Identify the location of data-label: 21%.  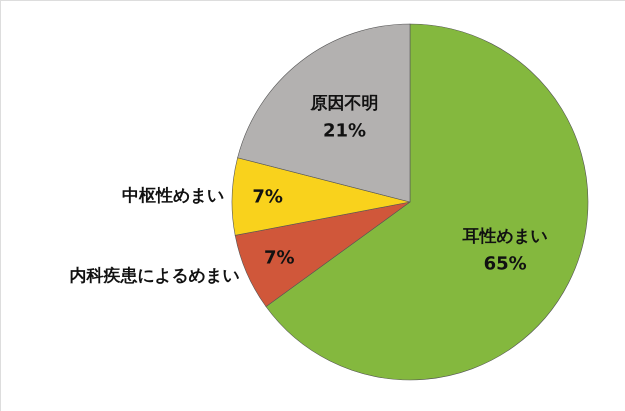
(344, 131).